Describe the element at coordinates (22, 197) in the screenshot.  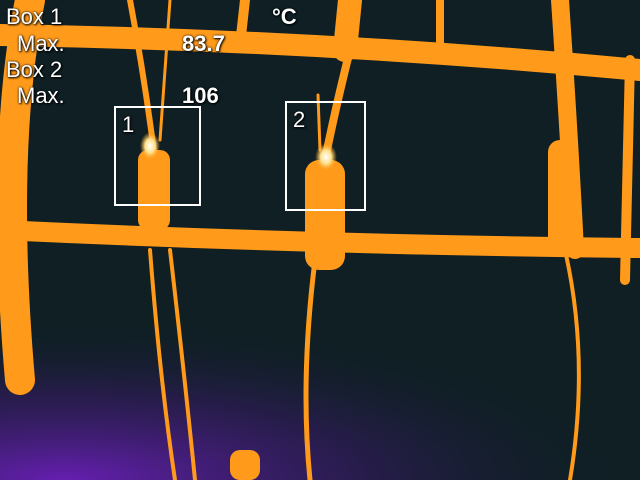
I see `left-curved-edge` at that location.